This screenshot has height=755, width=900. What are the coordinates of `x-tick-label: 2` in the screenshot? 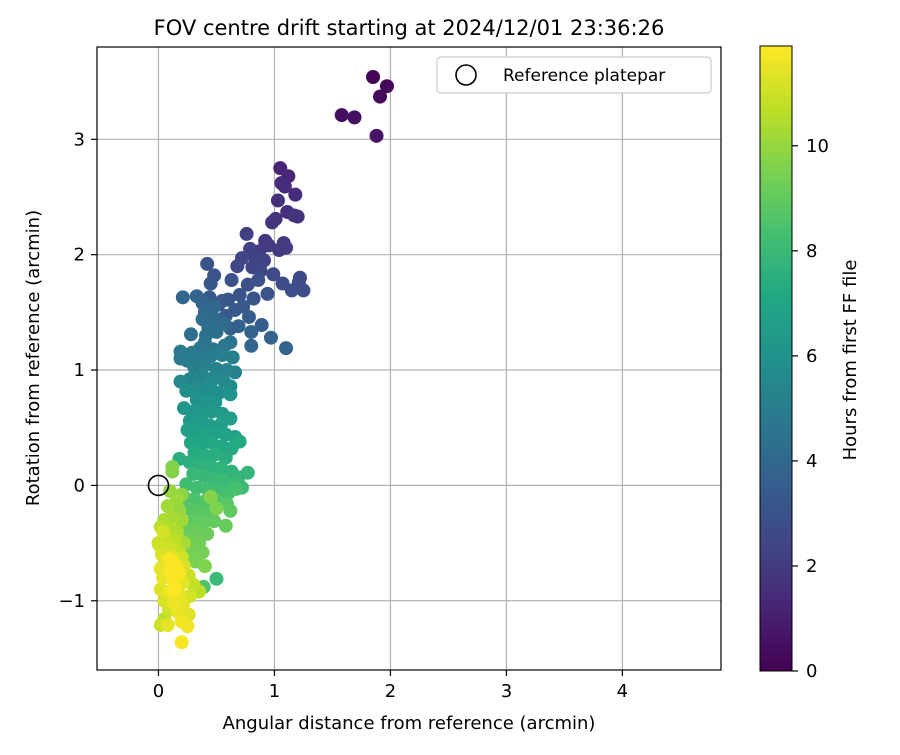 It's located at (390, 691).